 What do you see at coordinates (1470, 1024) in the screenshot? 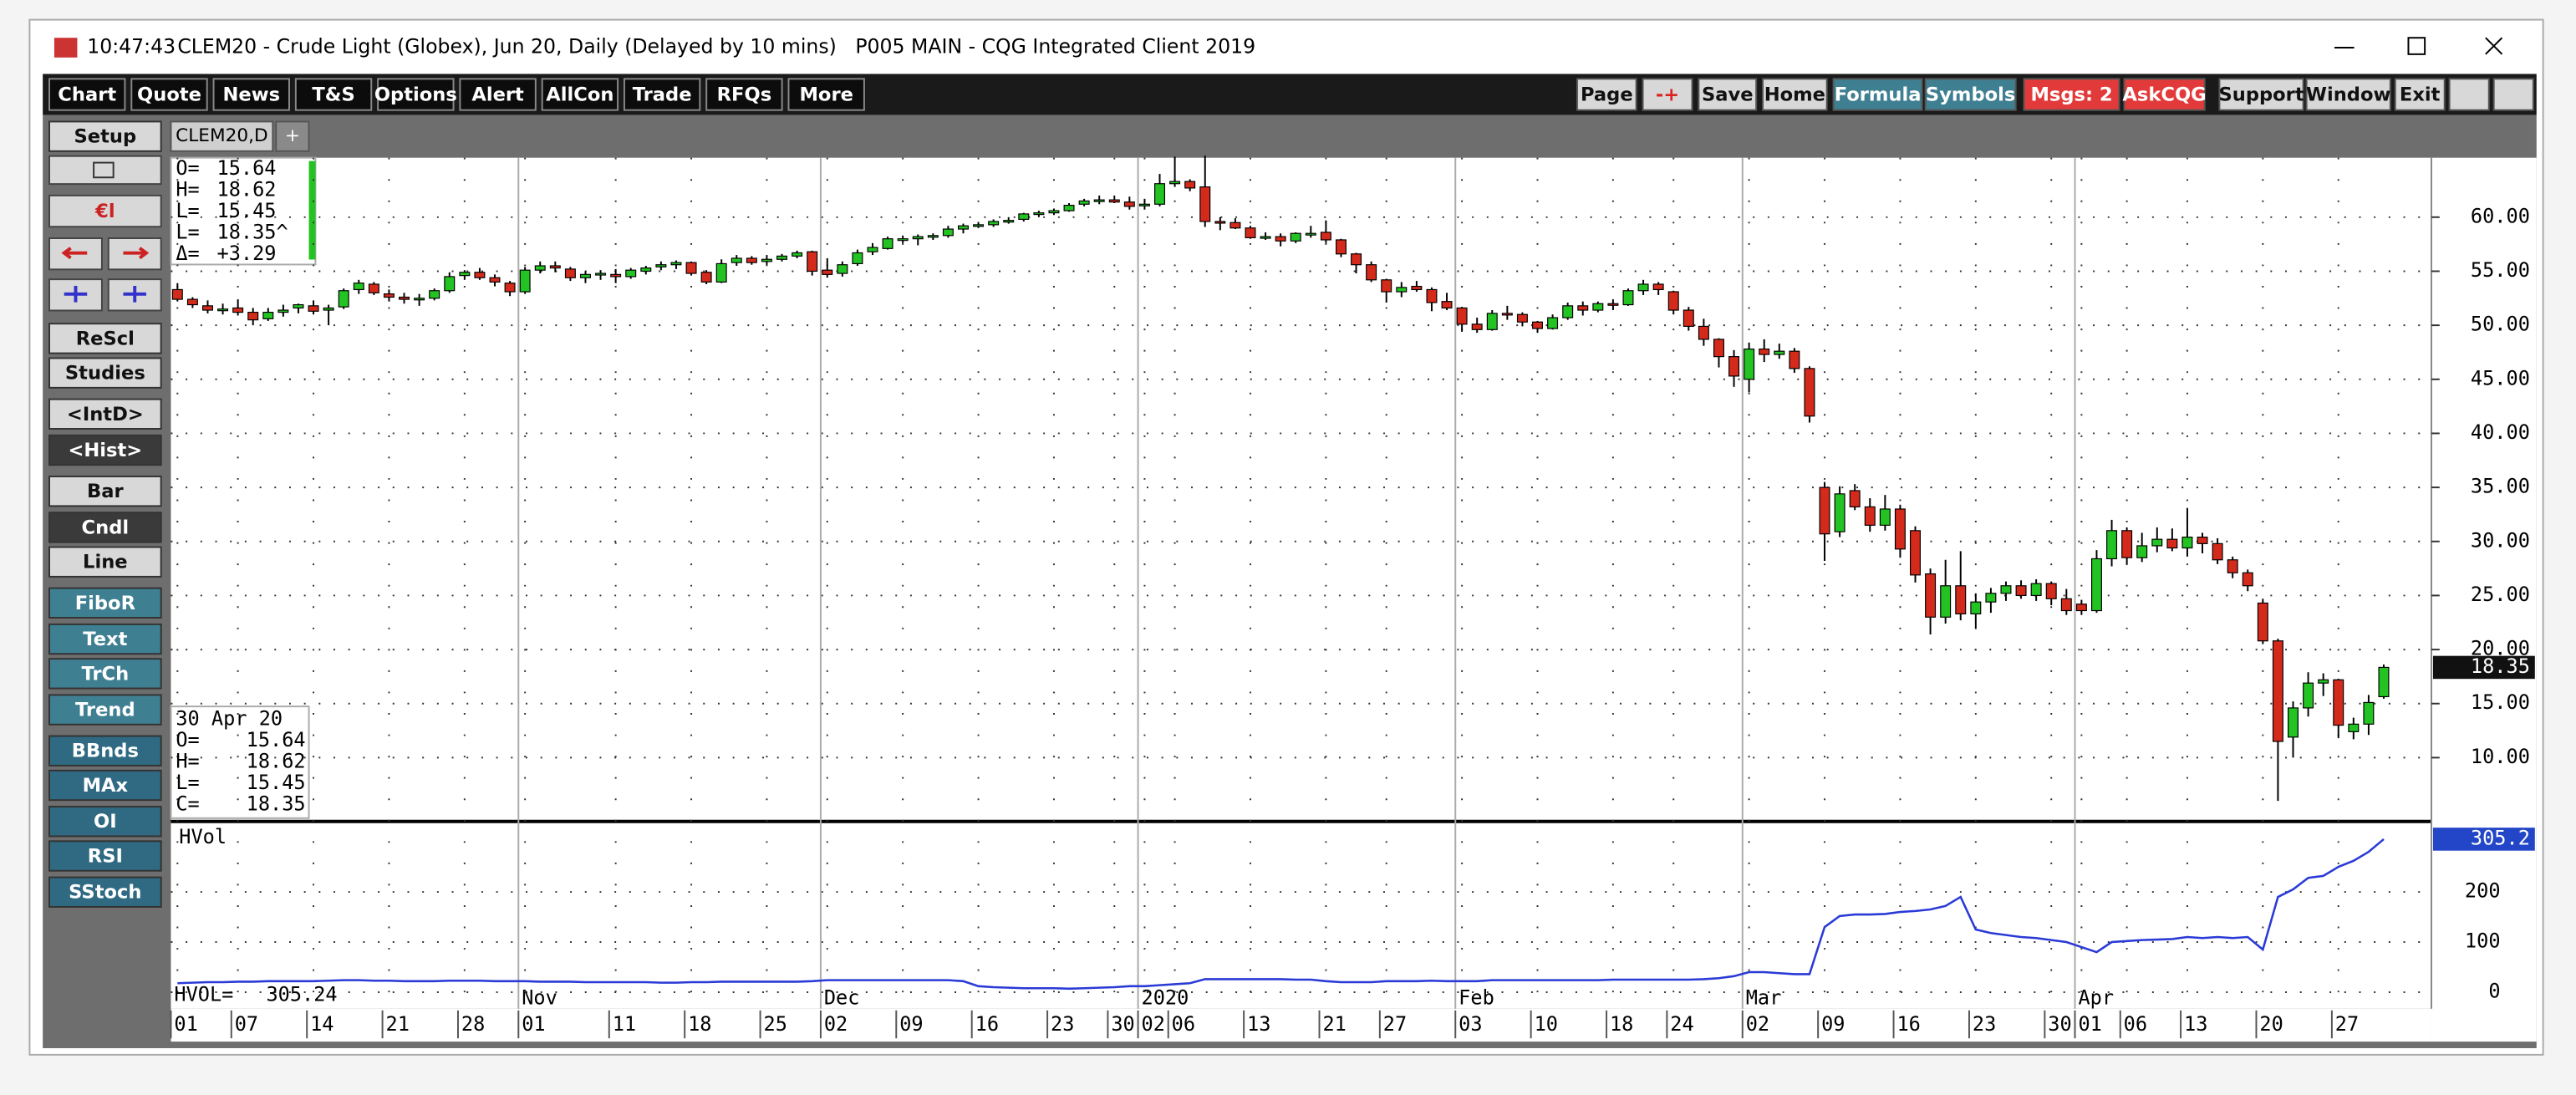
I see `x-tick-label: 03` at bounding box center [1470, 1024].